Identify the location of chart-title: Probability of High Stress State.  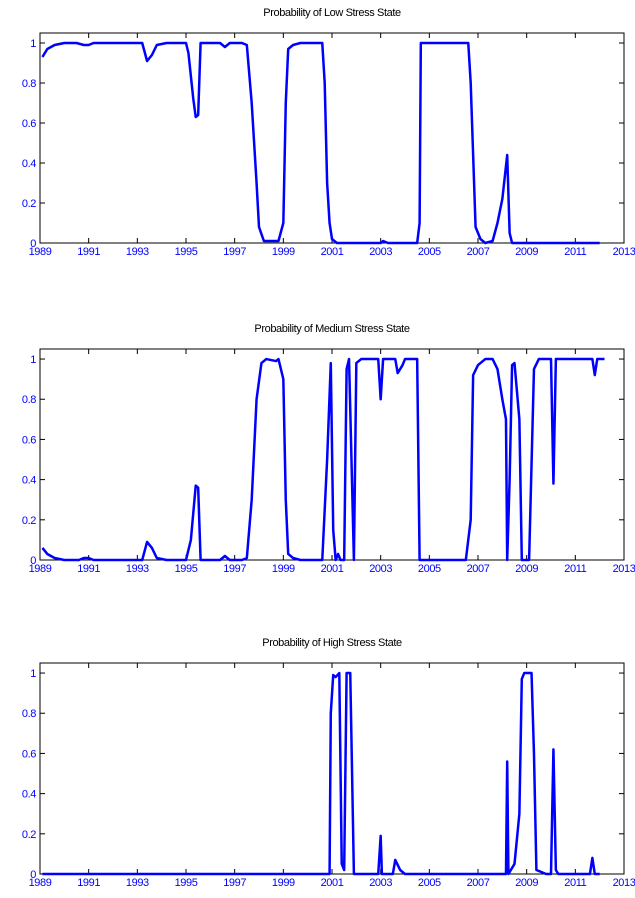
(332, 643).